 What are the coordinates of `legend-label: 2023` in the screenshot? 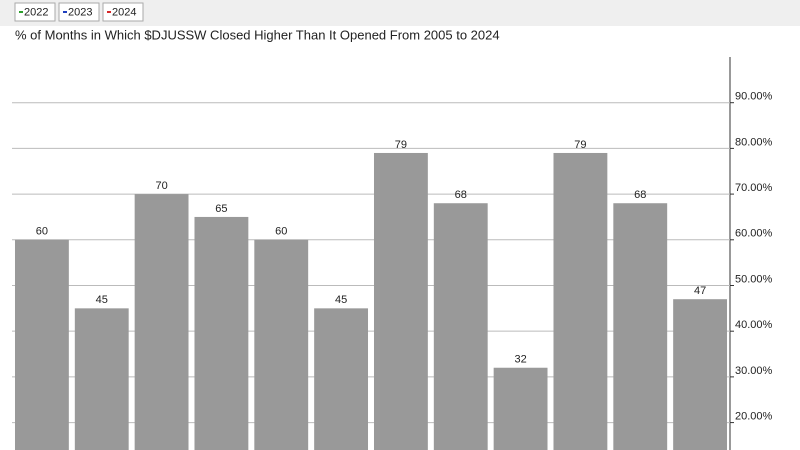 It's located at (80, 12).